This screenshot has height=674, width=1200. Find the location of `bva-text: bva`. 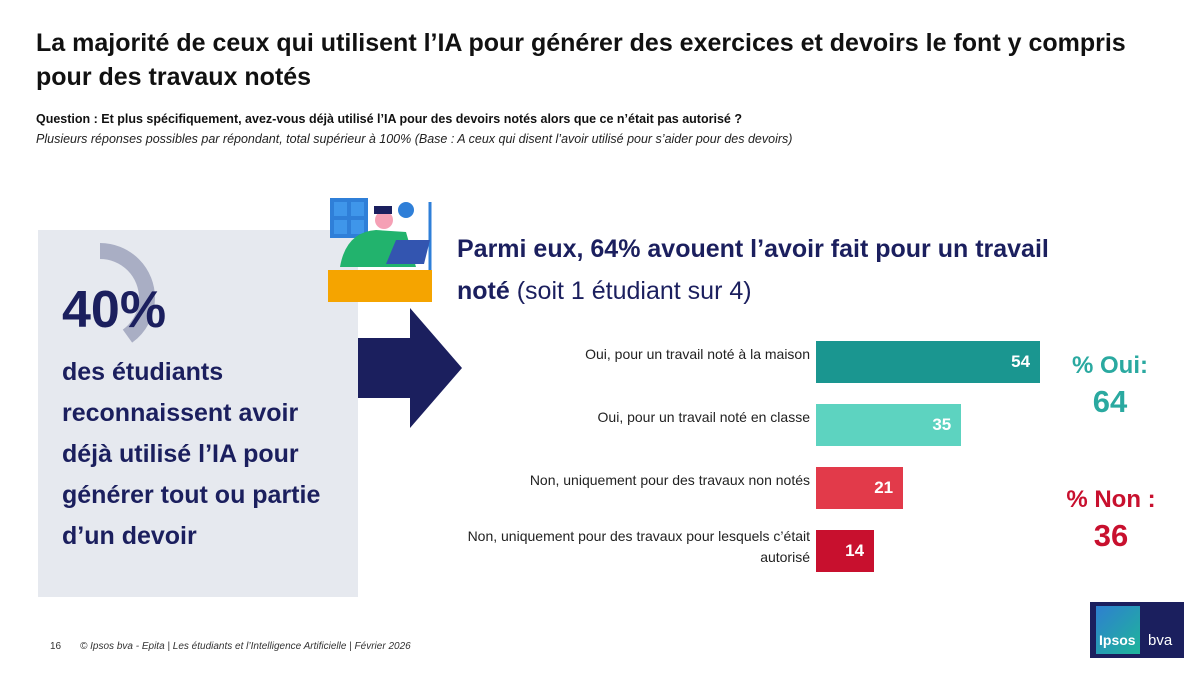

bva-text: bva is located at coordinates (1160, 640).